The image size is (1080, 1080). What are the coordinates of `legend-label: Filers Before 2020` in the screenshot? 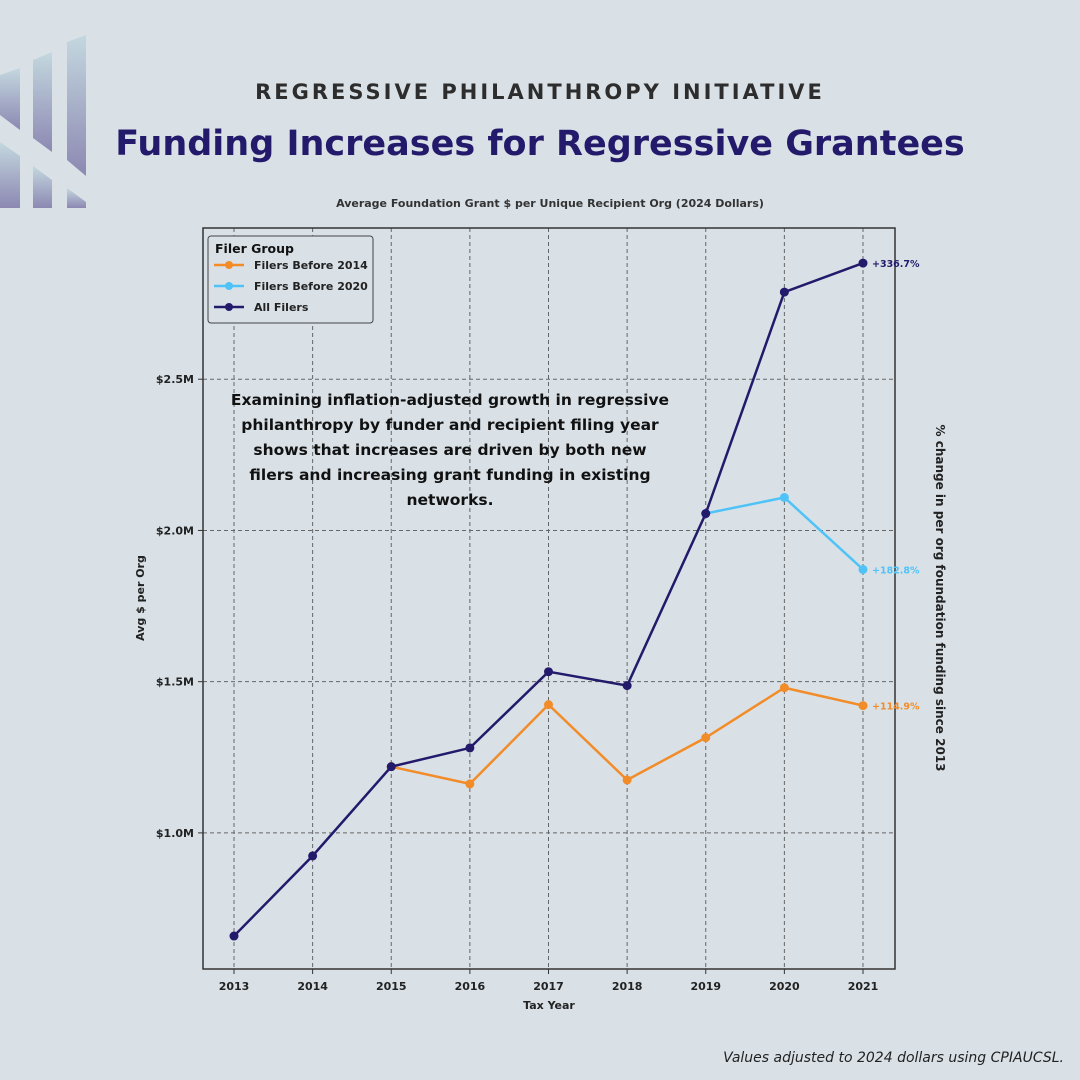 It's located at (311, 286).